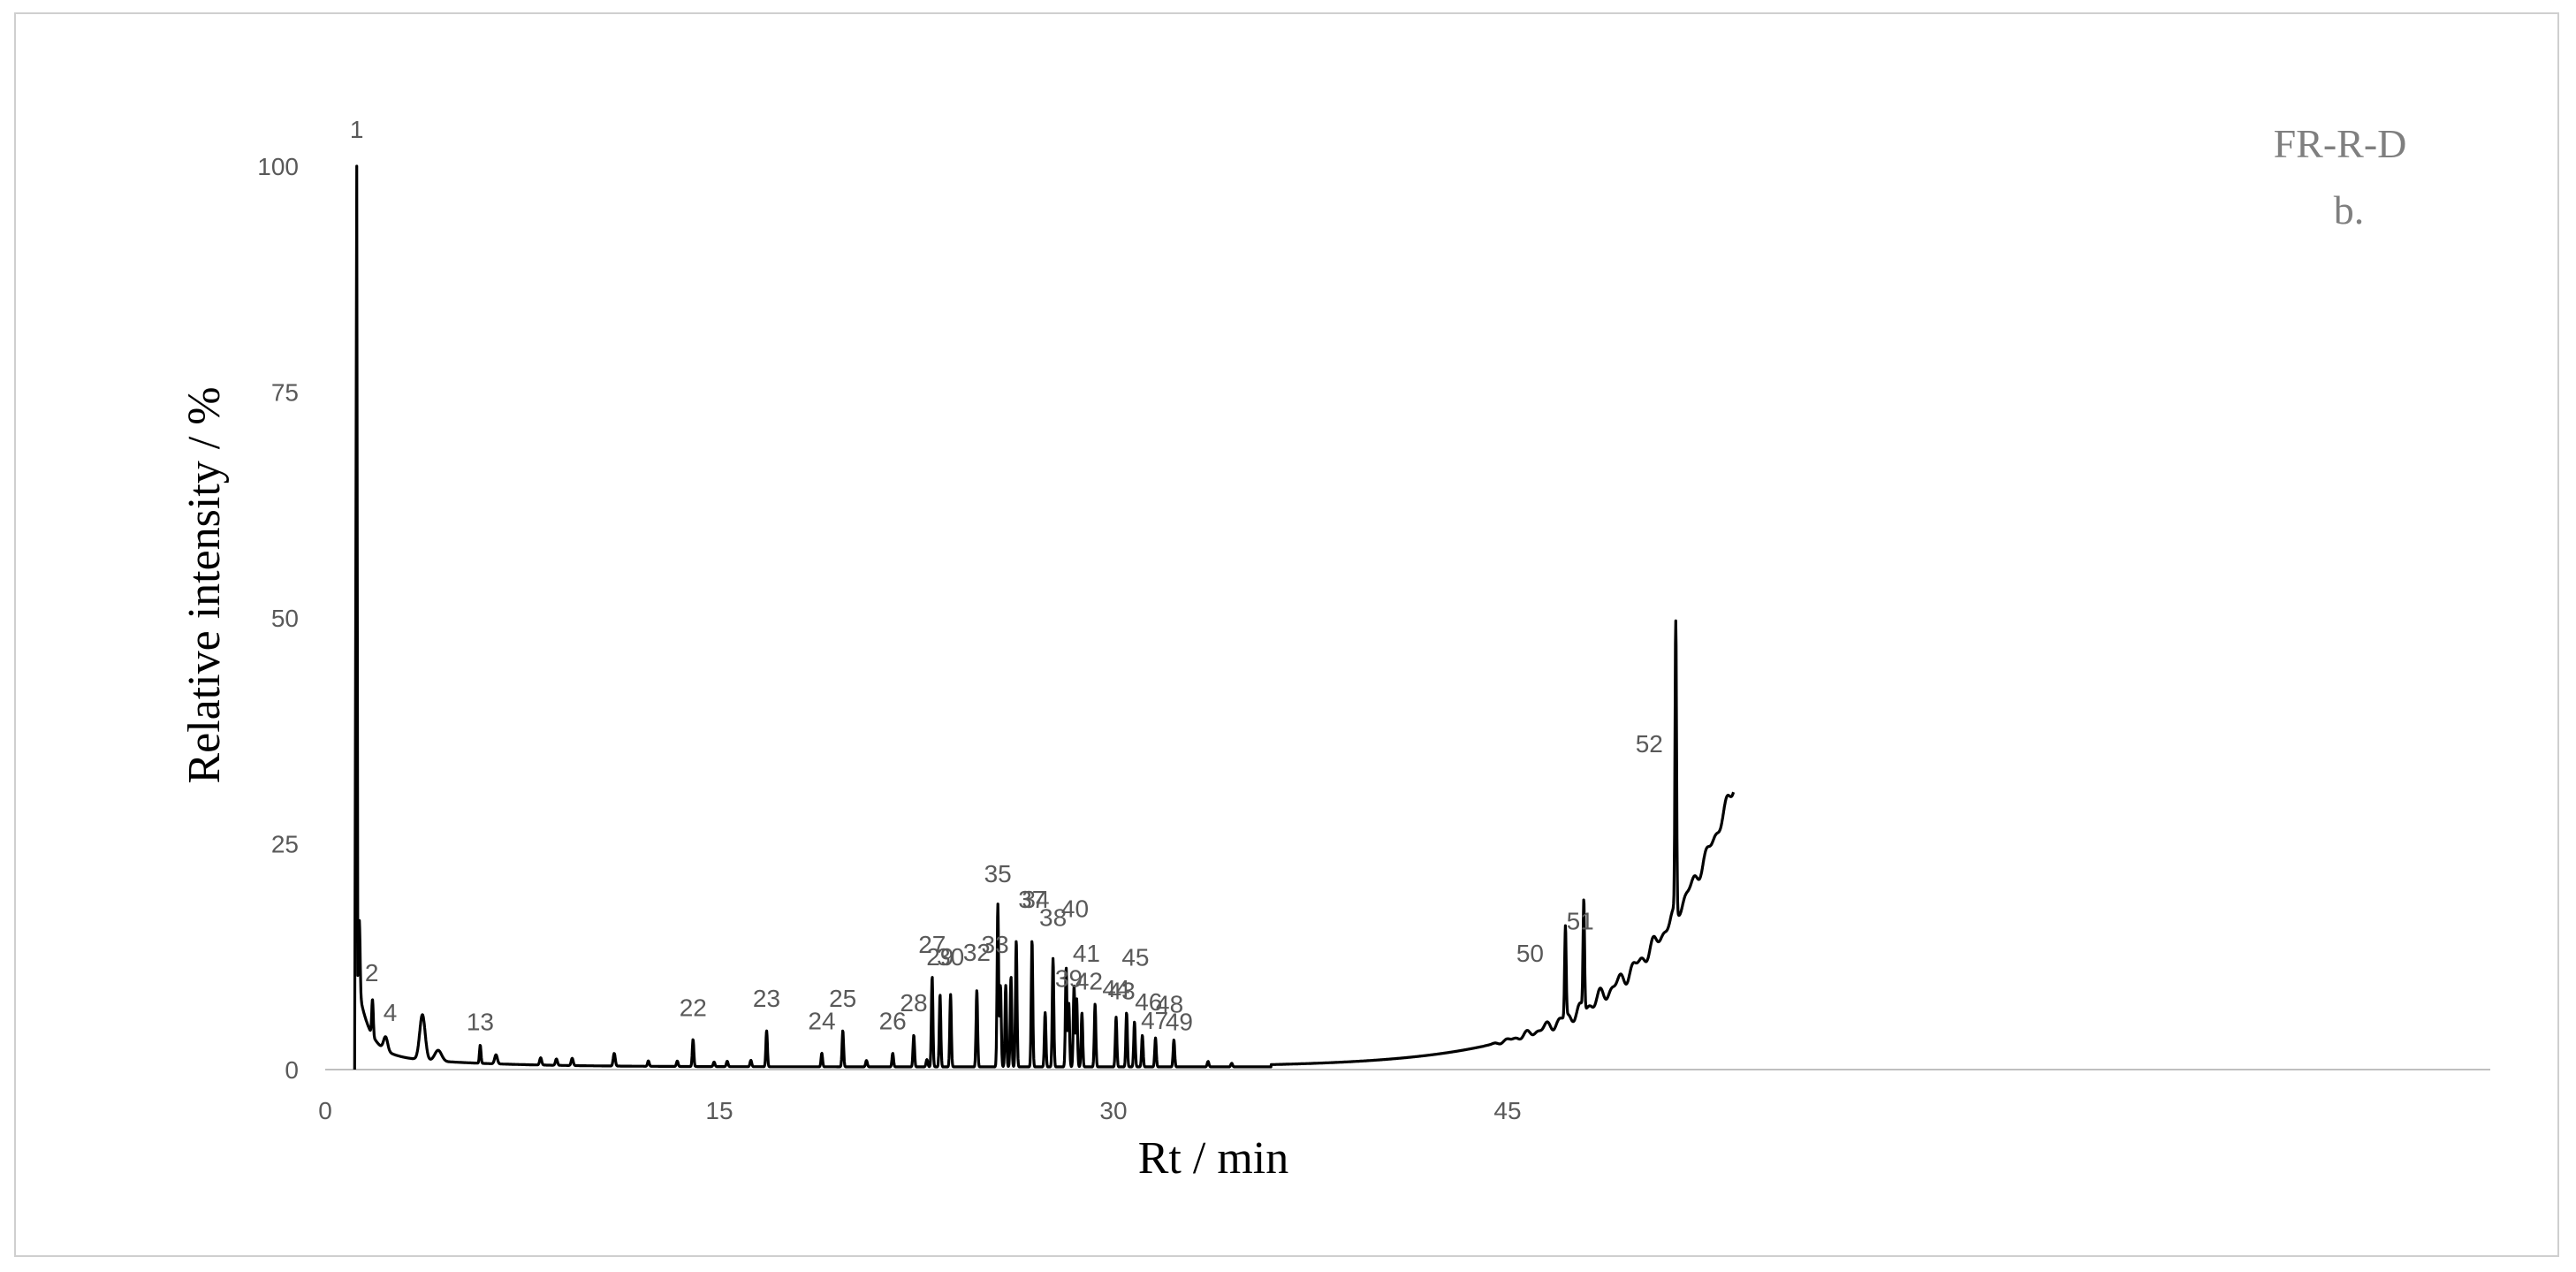  Describe the element at coordinates (372, 972) in the screenshot. I see `peak-label: 2` at that location.